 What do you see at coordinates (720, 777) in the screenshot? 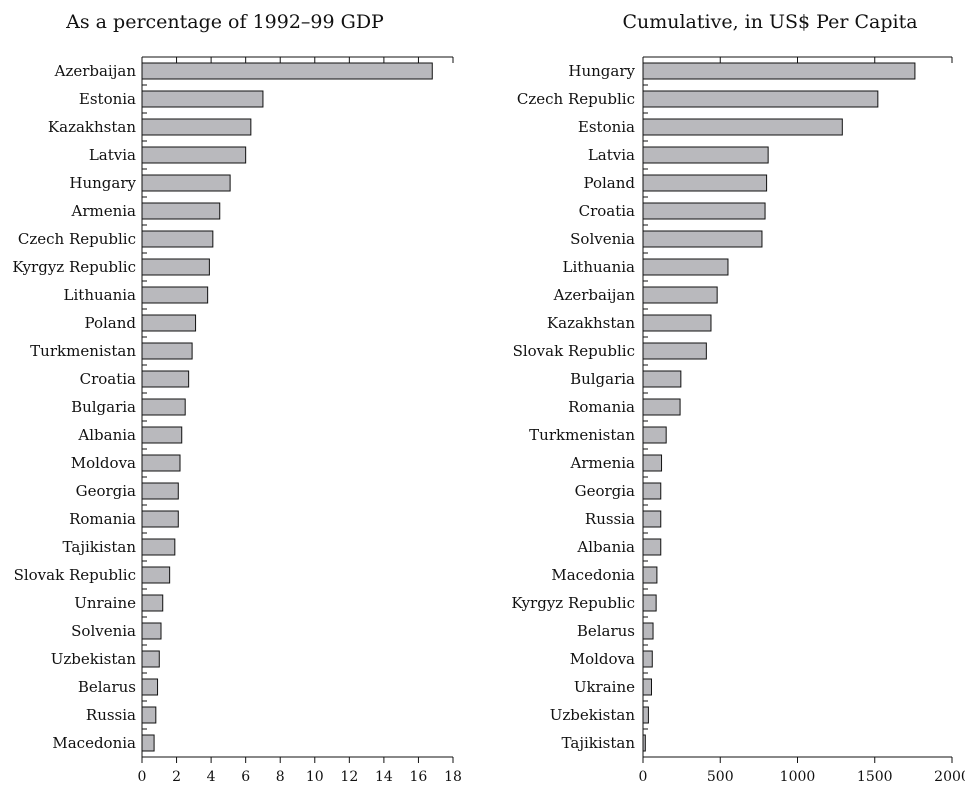
I see `right-x-tick-label: 500` at bounding box center [720, 777].